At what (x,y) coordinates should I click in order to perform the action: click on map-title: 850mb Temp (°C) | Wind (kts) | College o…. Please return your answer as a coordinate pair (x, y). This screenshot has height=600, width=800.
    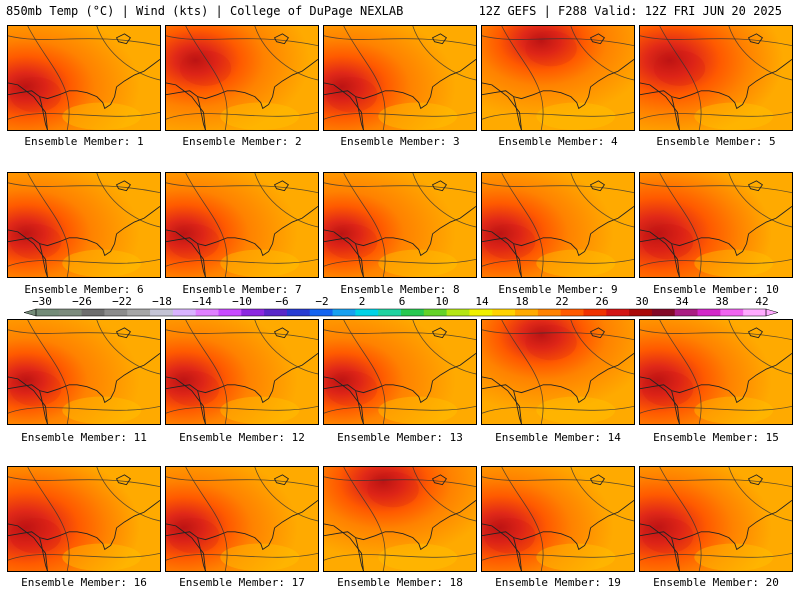
    Looking at the image, I should click on (205, 11).